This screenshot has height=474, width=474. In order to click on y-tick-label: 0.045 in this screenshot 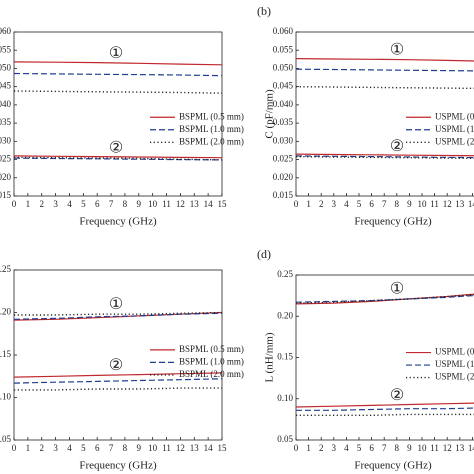, I will do `click(6, 86)`.